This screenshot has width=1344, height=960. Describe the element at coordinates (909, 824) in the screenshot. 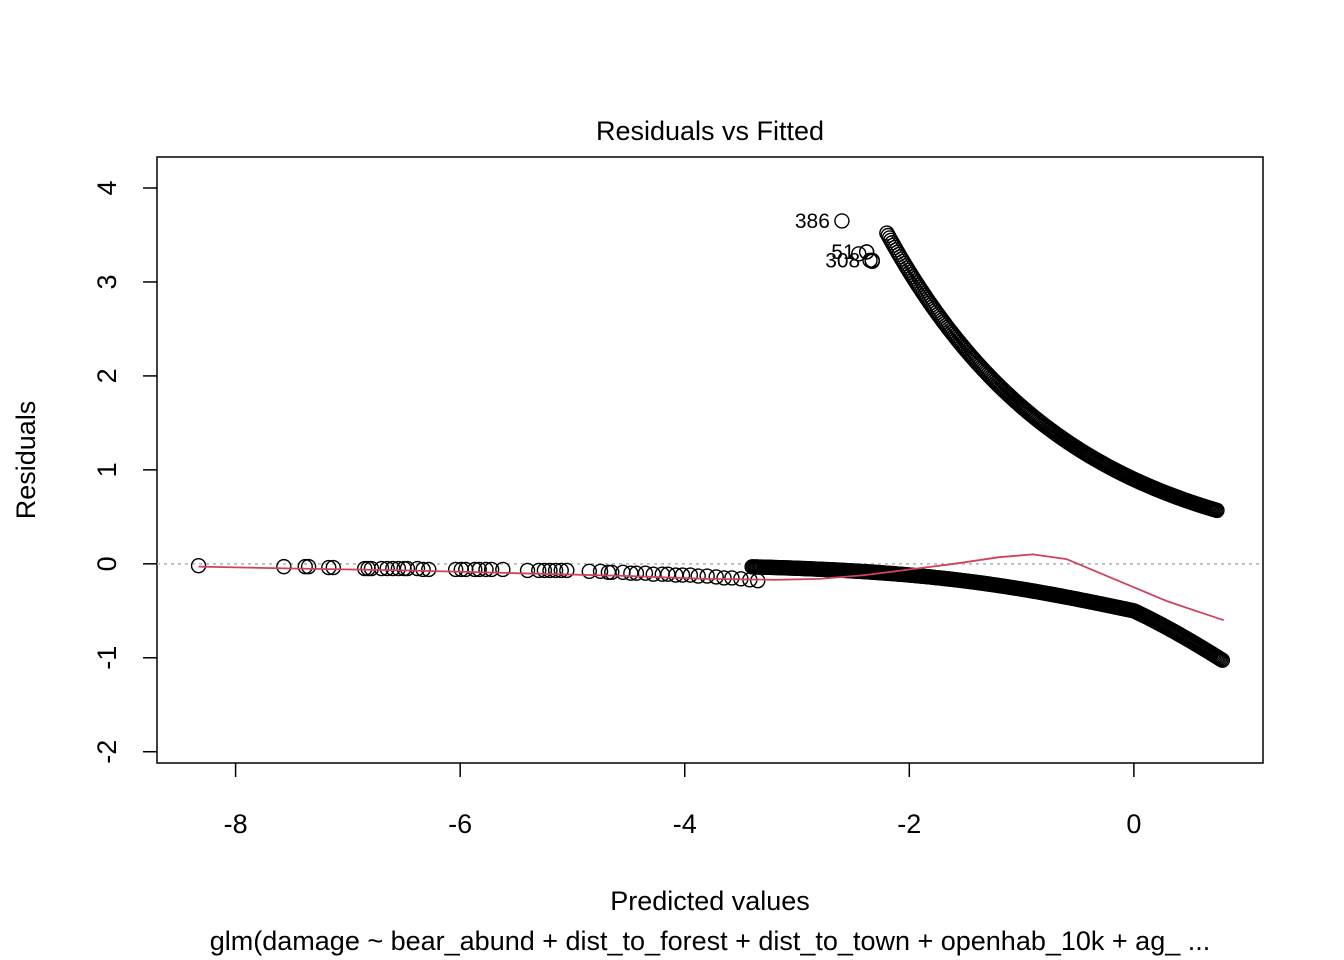

I see `x-tick-label: -2` at that location.